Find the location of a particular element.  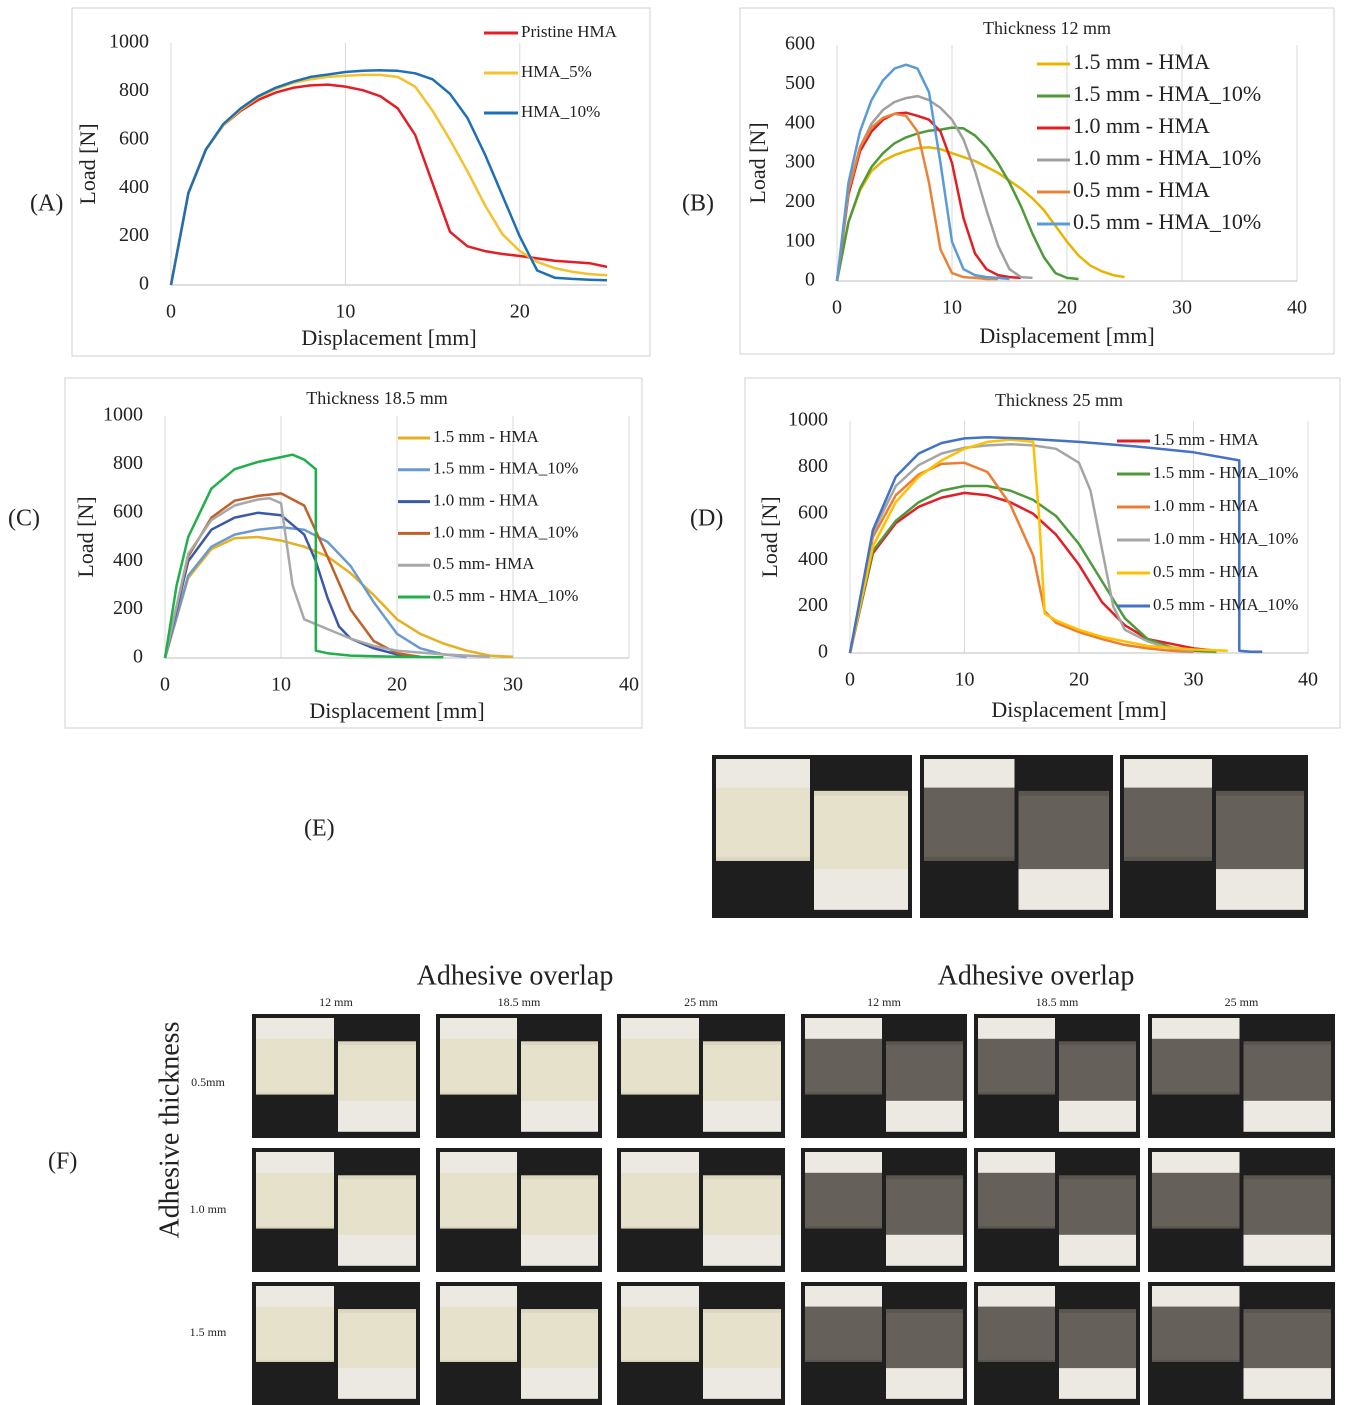

y-axis-label: Load [N] is located at coordinates (85, 536).